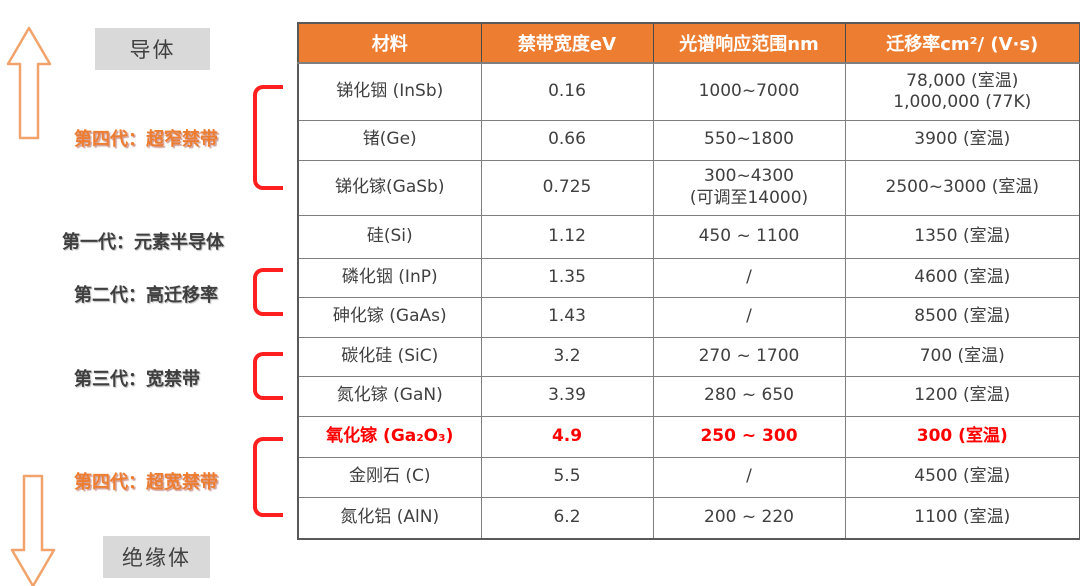 The image size is (1080, 586). I want to click on table-cell: 锗(Ge), so click(389, 140).